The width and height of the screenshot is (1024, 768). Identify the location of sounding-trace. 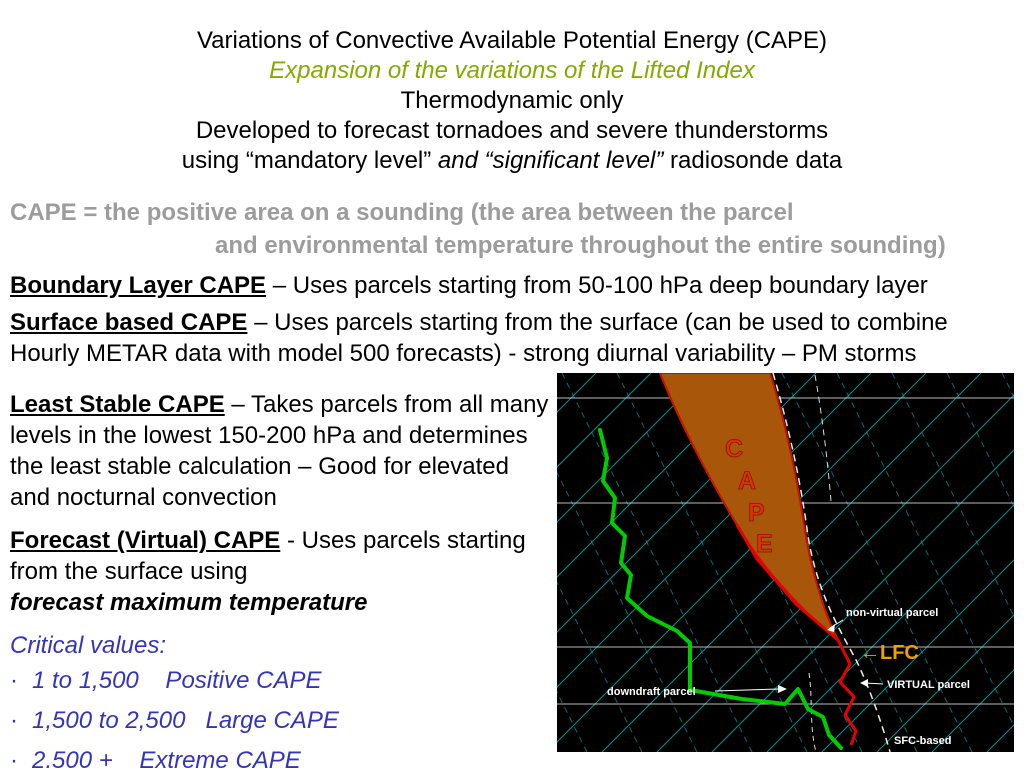
(720, 589).